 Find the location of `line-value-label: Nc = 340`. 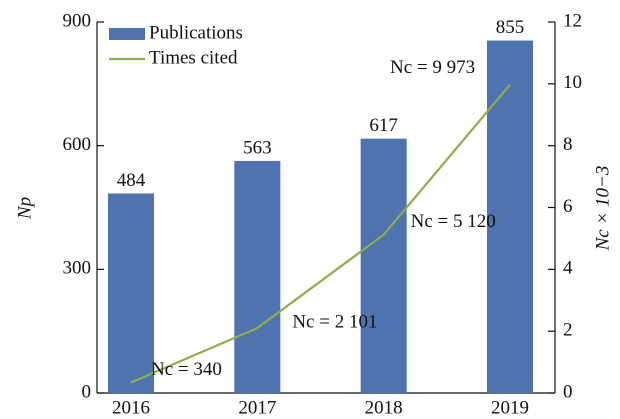

line-value-label: Nc = 340 is located at coordinates (186, 369).